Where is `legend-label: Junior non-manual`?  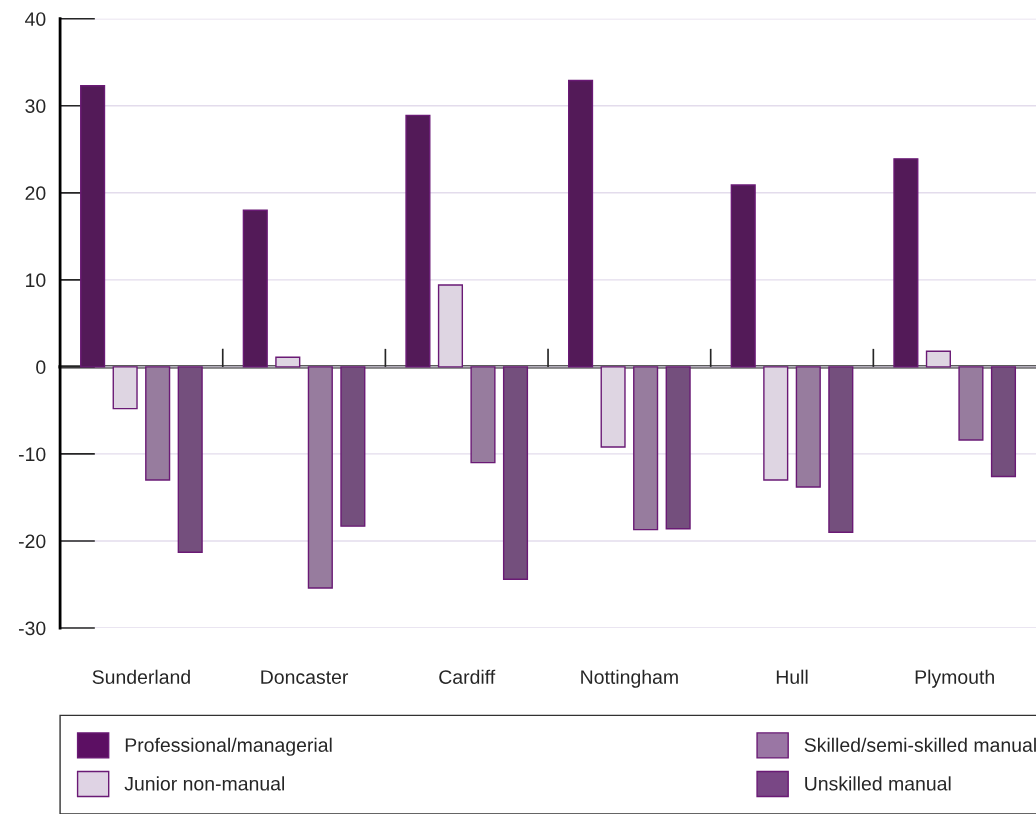 legend-label: Junior non-manual is located at coordinates (204, 783).